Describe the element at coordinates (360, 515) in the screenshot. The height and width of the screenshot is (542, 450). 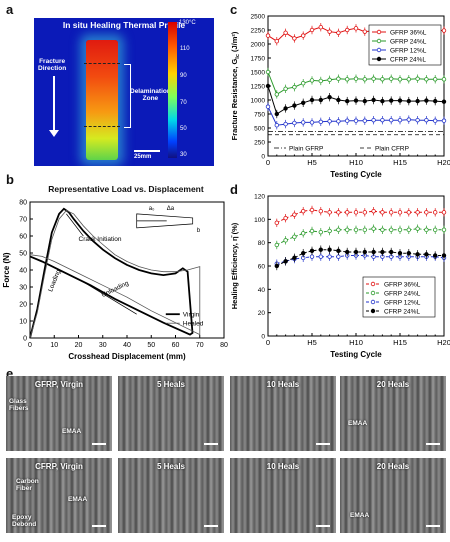
I see `sem-note-emaa: EMAA` at that location.